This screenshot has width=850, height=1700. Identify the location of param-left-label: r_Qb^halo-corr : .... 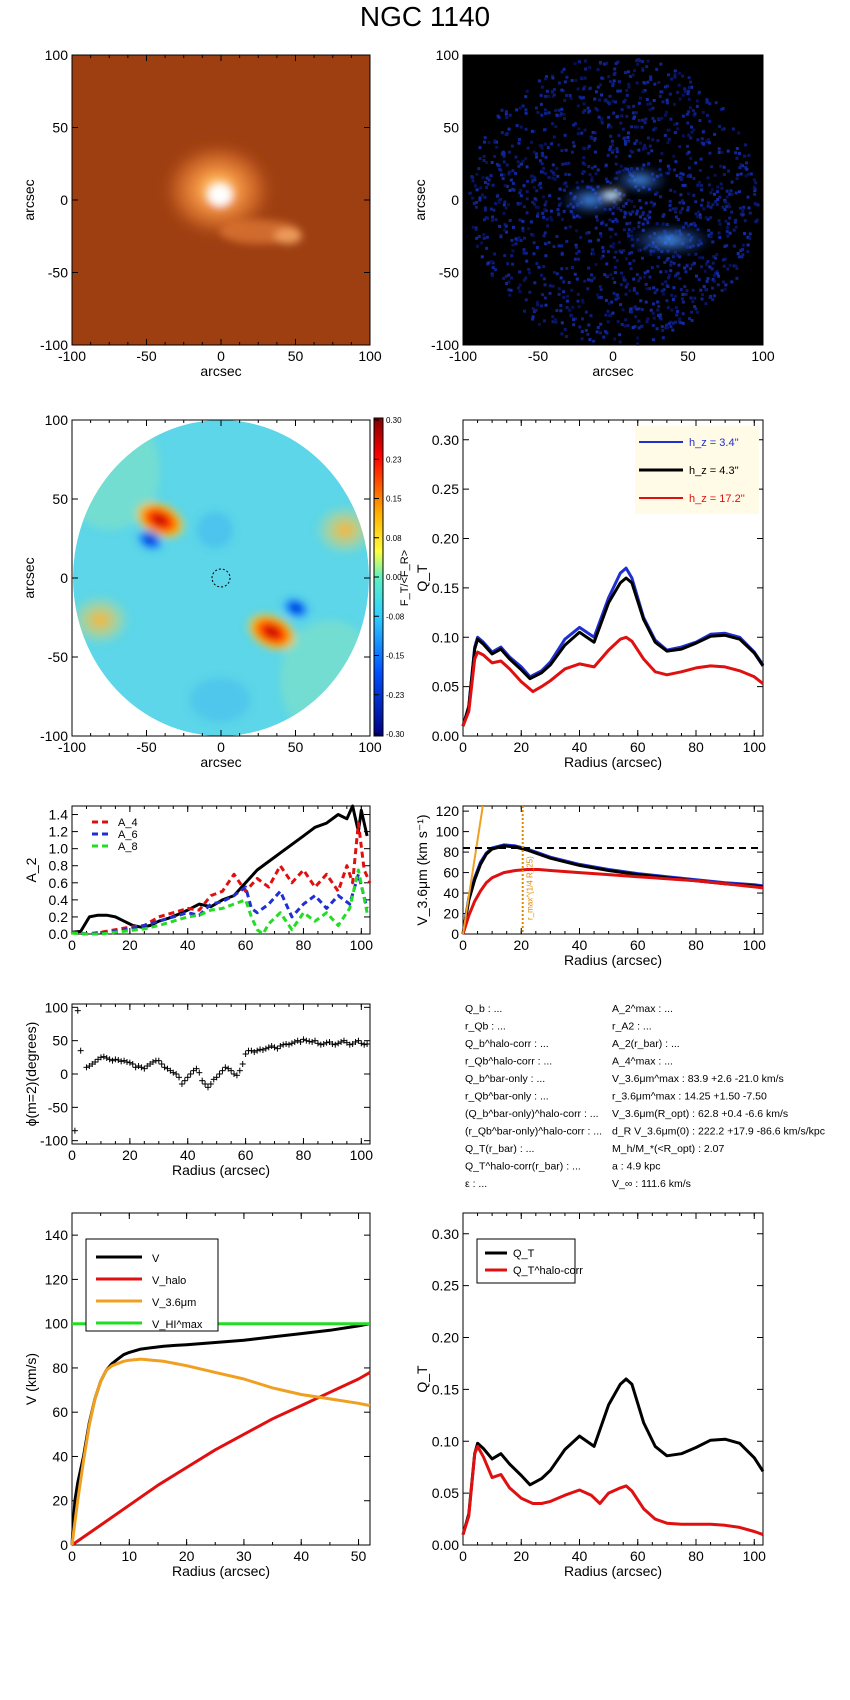
(508, 1062).